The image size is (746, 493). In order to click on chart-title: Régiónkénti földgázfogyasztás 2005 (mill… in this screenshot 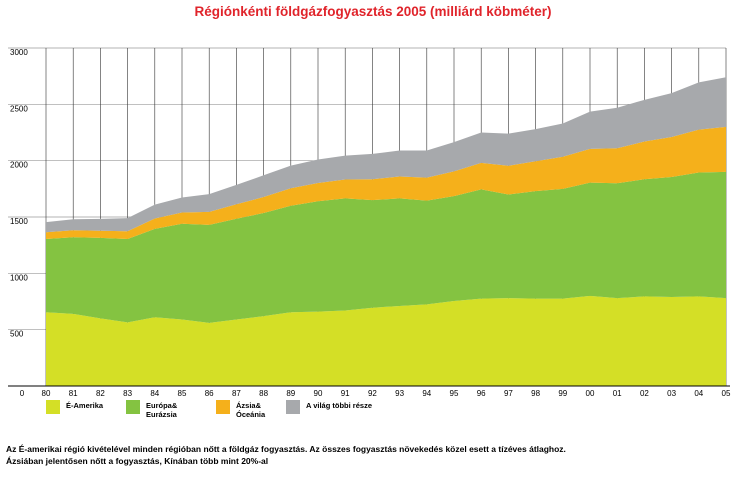, I will do `click(373, 11)`.